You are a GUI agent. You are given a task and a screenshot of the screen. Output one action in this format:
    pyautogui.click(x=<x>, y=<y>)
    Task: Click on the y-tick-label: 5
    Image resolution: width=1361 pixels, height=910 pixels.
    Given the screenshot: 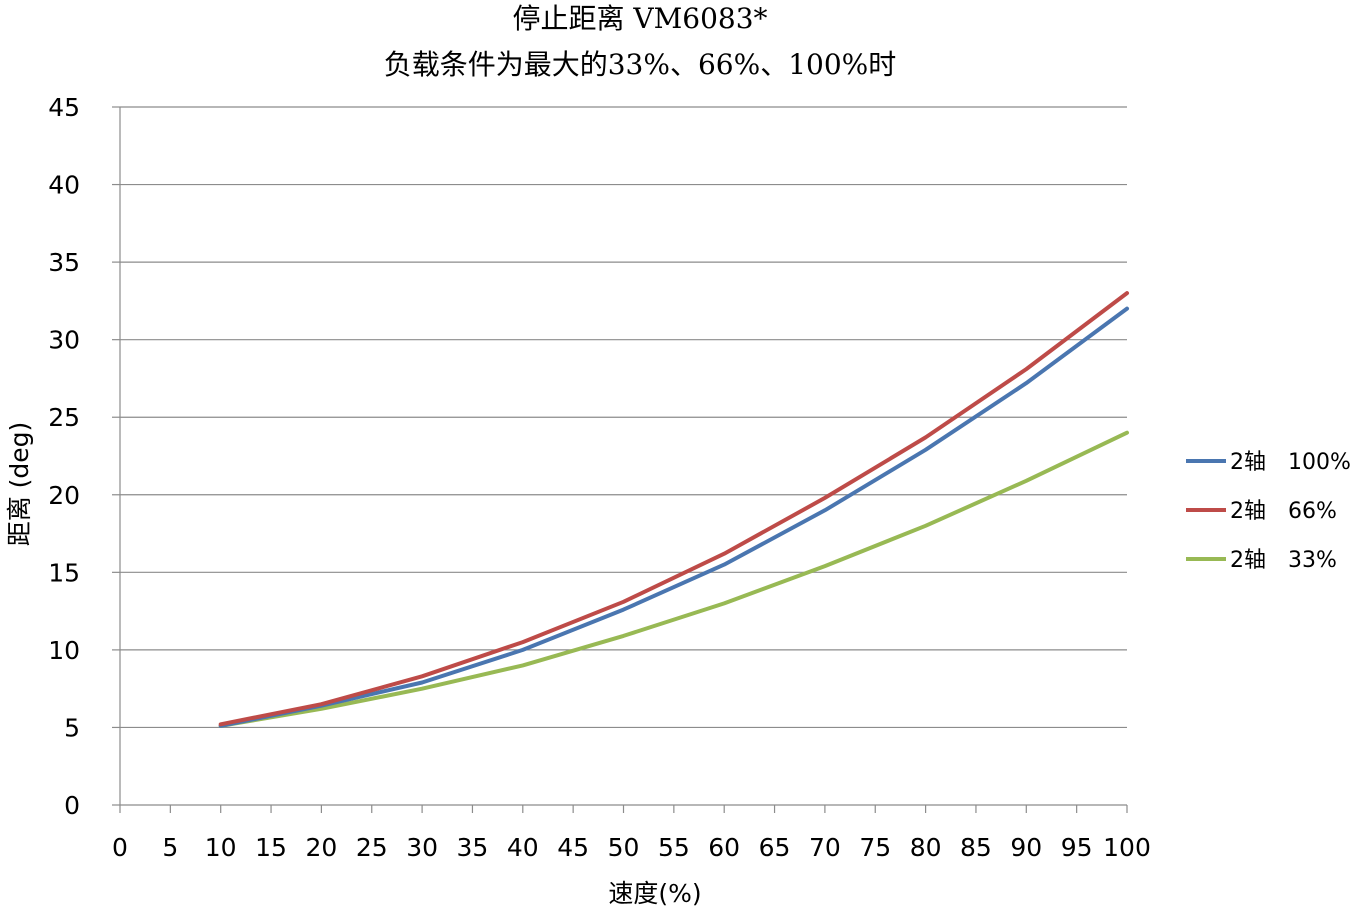 What is the action you would take?
    pyautogui.click(x=72, y=727)
    